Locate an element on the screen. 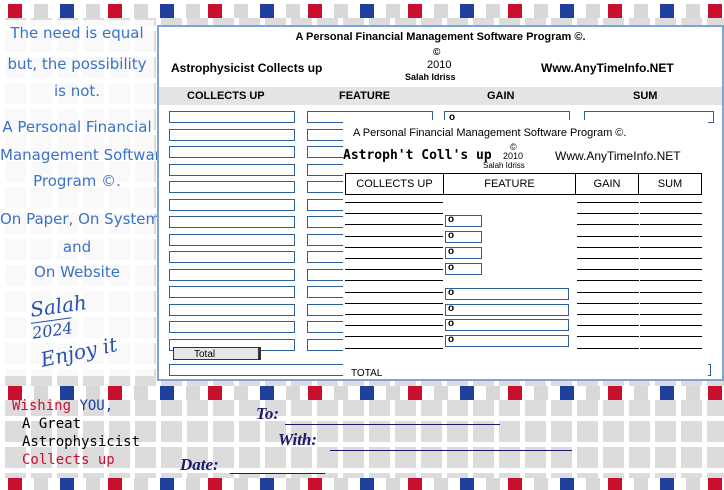 The height and width of the screenshot is (490, 724). overlay-name: Astroph't Coll's up is located at coordinates (417, 155).